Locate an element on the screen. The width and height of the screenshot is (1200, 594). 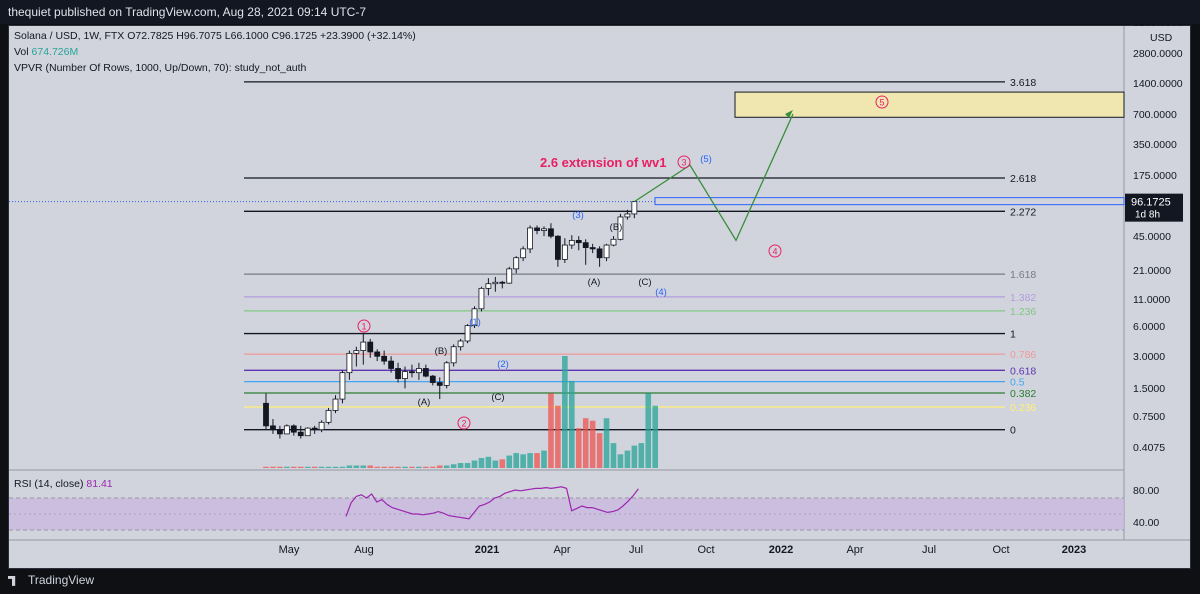
rsi-label: RSI (14, close) is located at coordinates (49, 484).